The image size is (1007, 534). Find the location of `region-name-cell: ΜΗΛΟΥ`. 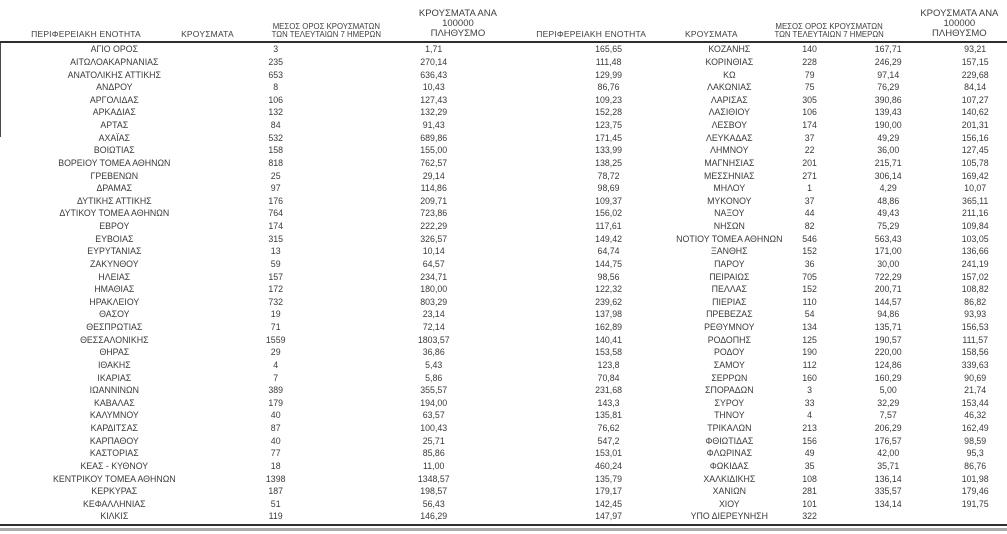

region-name-cell: ΜΗΛΟΥ is located at coordinates (729, 188).